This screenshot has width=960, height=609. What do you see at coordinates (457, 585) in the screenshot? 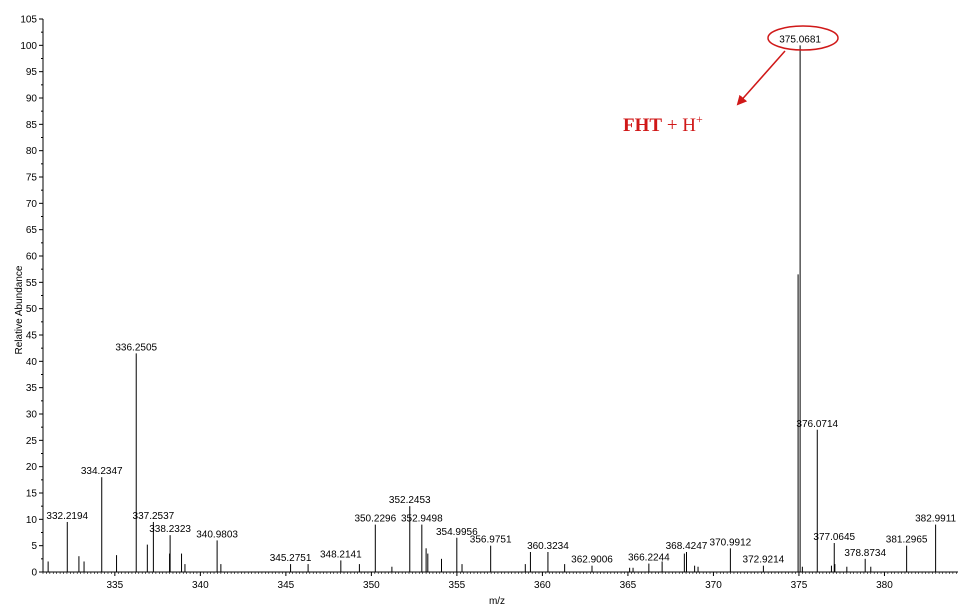
I see `x-tick-label: 355` at bounding box center [457, 585].